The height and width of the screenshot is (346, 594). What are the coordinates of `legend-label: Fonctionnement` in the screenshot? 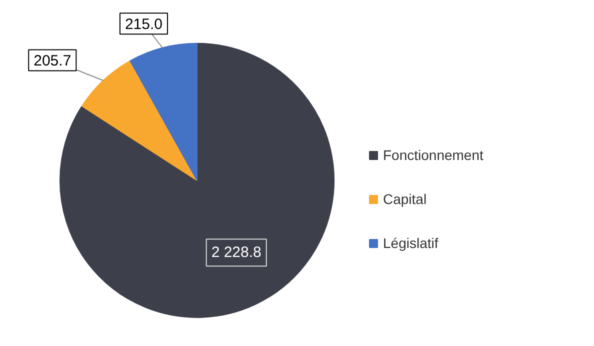 It's located at (433, 155).